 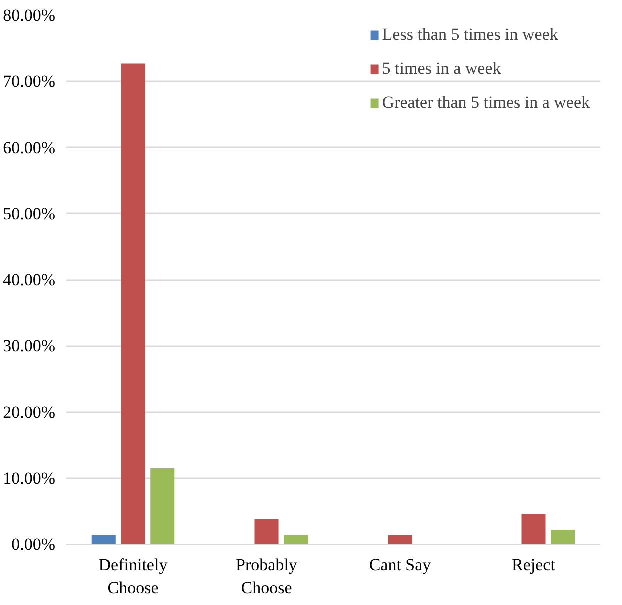 I want to click on x-tick-label: Reject, so click(x=534, y=565).